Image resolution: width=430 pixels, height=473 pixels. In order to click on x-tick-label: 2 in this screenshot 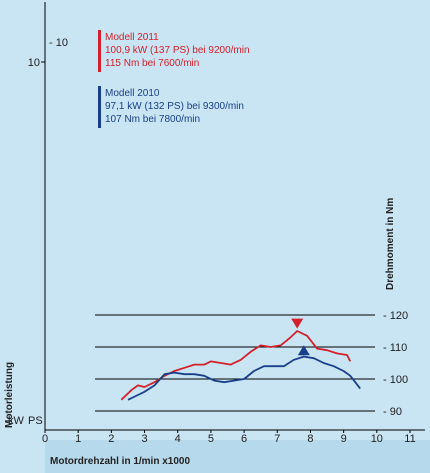, I will do `click(111, 439)`.